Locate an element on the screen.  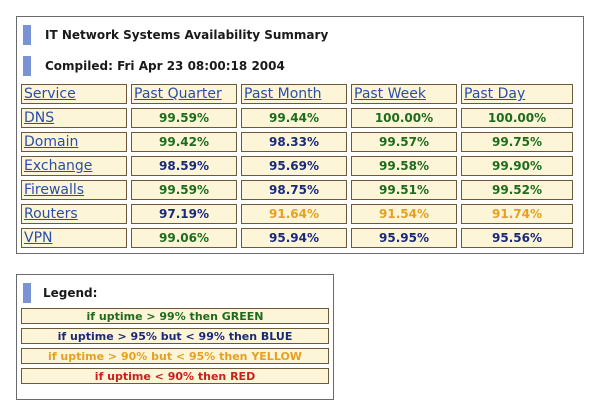
legend-item-yellow: if uptime > 90% but < 95% then YELLOW is located at coordinates (175, 356).